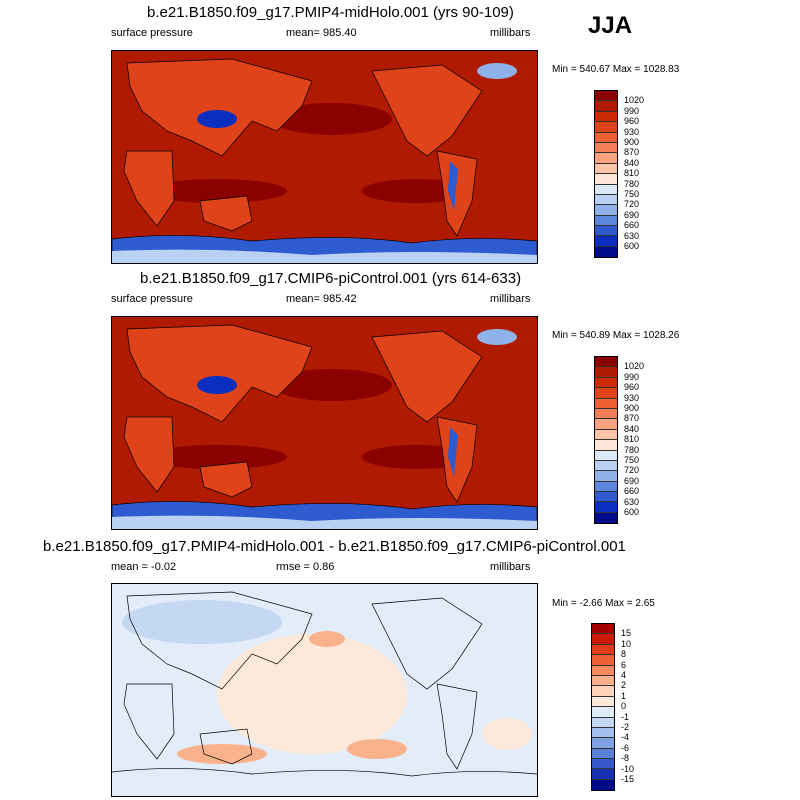 This screenshot has height=800, width=800. I want to click on colorbar-label: 4, so click(624, 675).